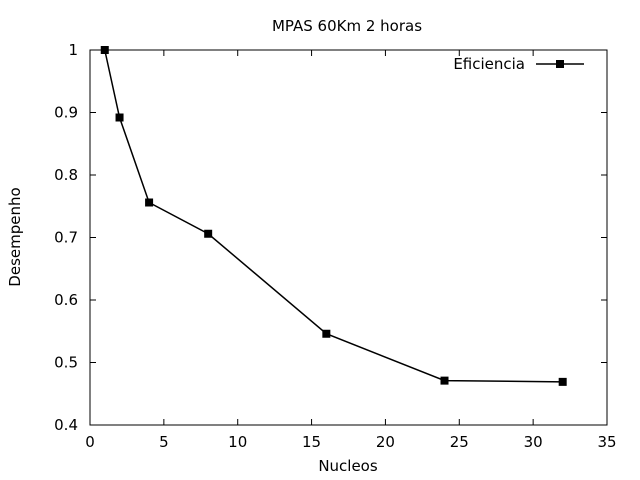 This screenshot has height=480, width=640. What do you see at coordinates (90, 442) in the screenshot?
I see `x-tick-label: 0` at bounding box center [90, 442].